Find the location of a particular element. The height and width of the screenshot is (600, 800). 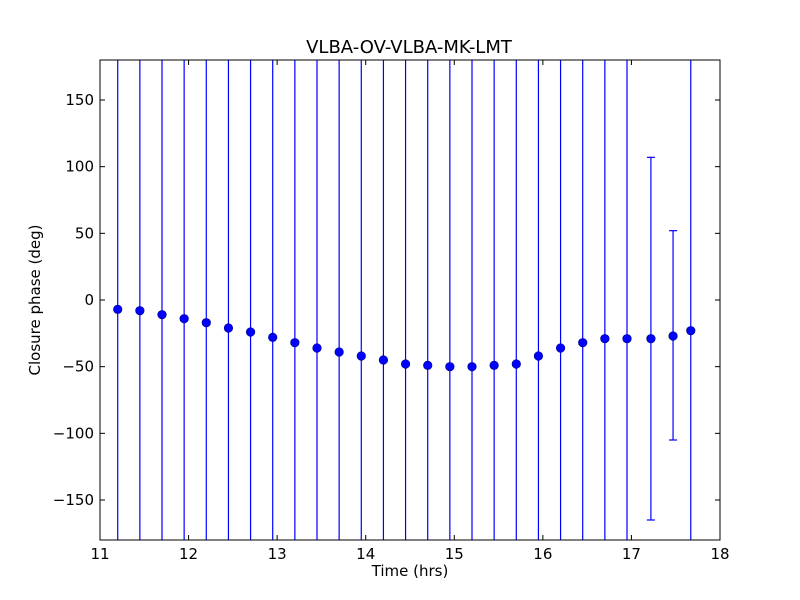

y-tick-label: 50 is located at coordinates (84, 233).